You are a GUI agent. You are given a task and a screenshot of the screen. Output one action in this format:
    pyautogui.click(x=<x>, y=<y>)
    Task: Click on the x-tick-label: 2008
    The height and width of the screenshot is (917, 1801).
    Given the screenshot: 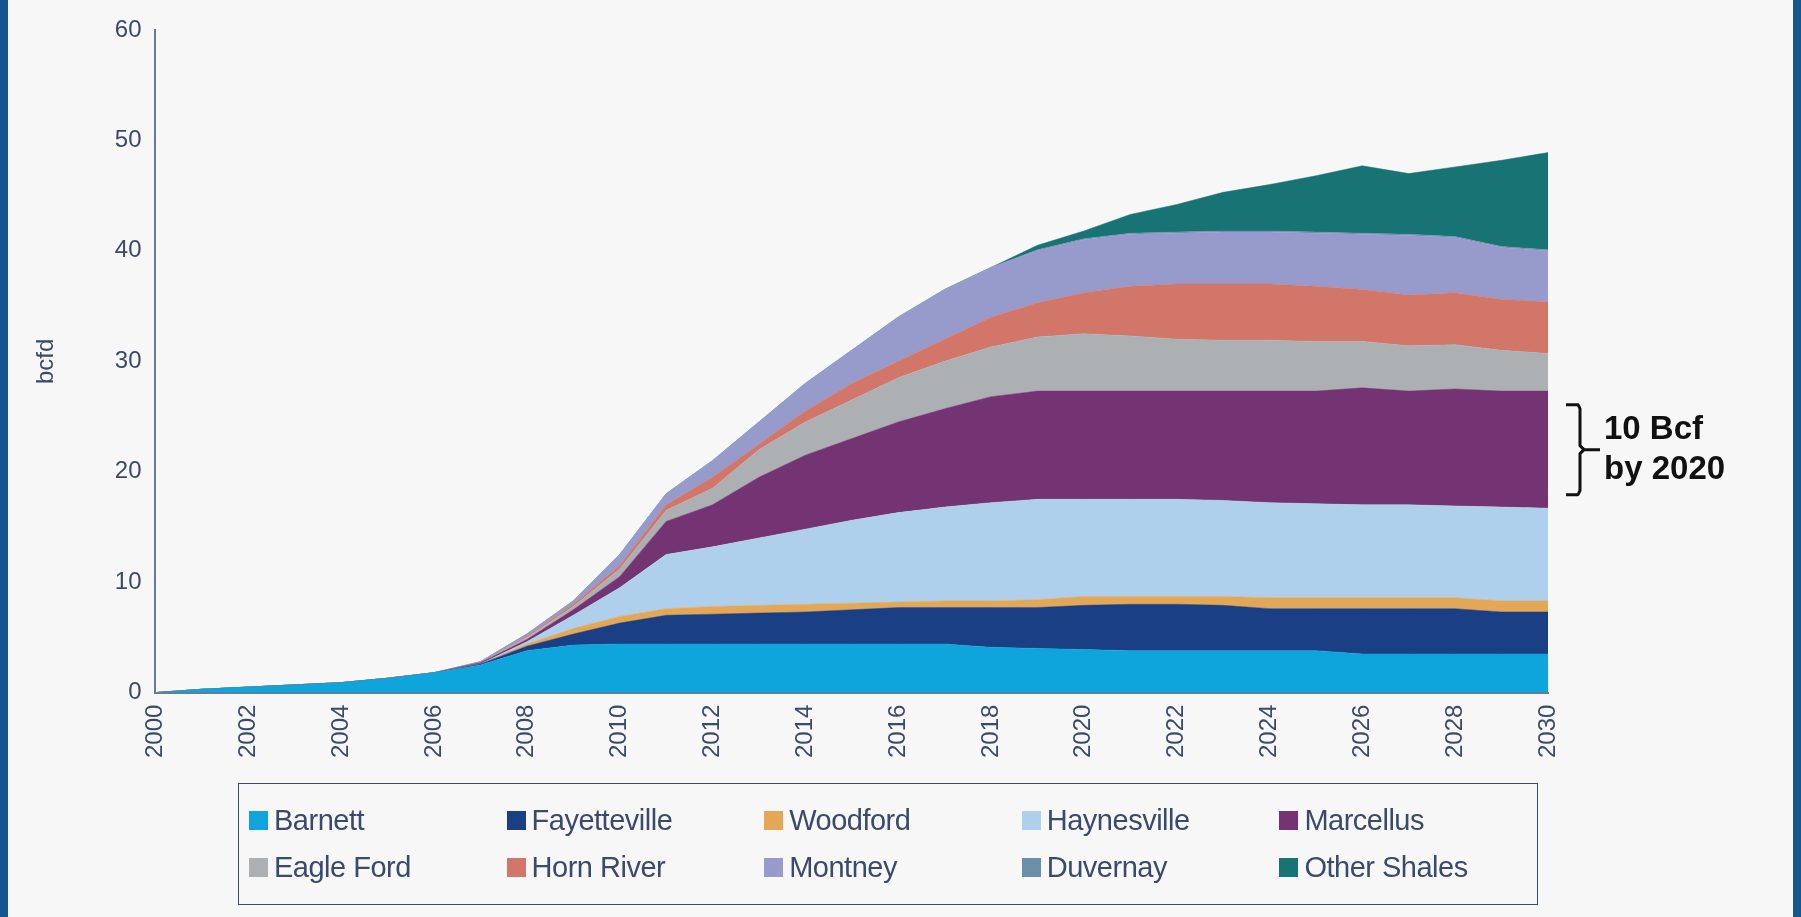 What is the action you would take?
    pyautogui.click(x=525, y=731)
    